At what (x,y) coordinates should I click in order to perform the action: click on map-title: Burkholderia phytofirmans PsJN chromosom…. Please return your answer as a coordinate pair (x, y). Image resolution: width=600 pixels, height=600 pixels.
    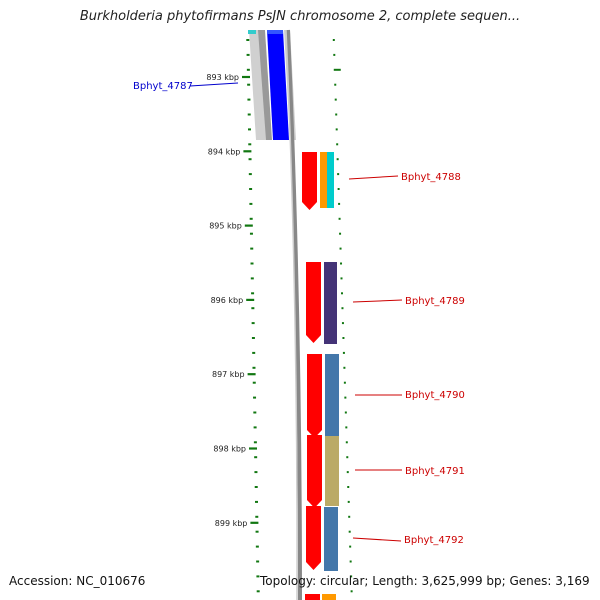
    Looking at the image, I should click on (300, 16).